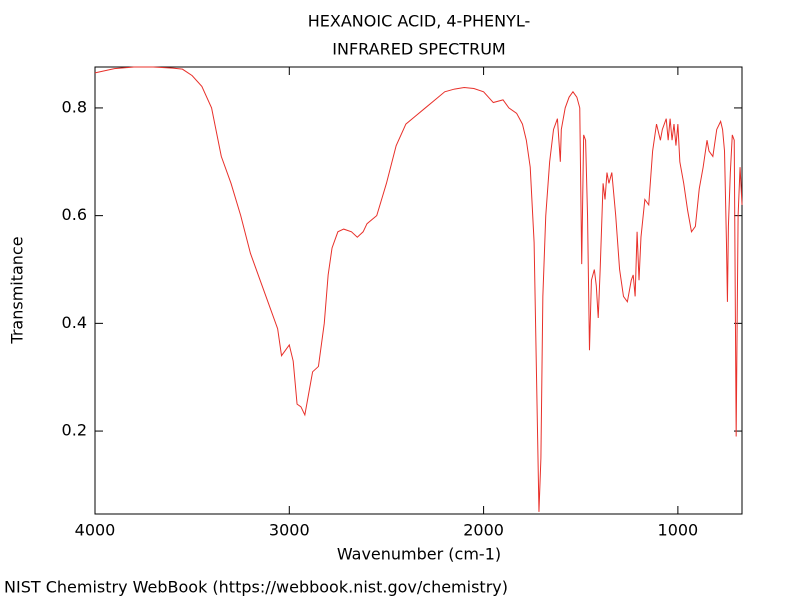 This screenshot has width=800, height=604. I want to click on x-tick-label: 4000, so click(95, 530).